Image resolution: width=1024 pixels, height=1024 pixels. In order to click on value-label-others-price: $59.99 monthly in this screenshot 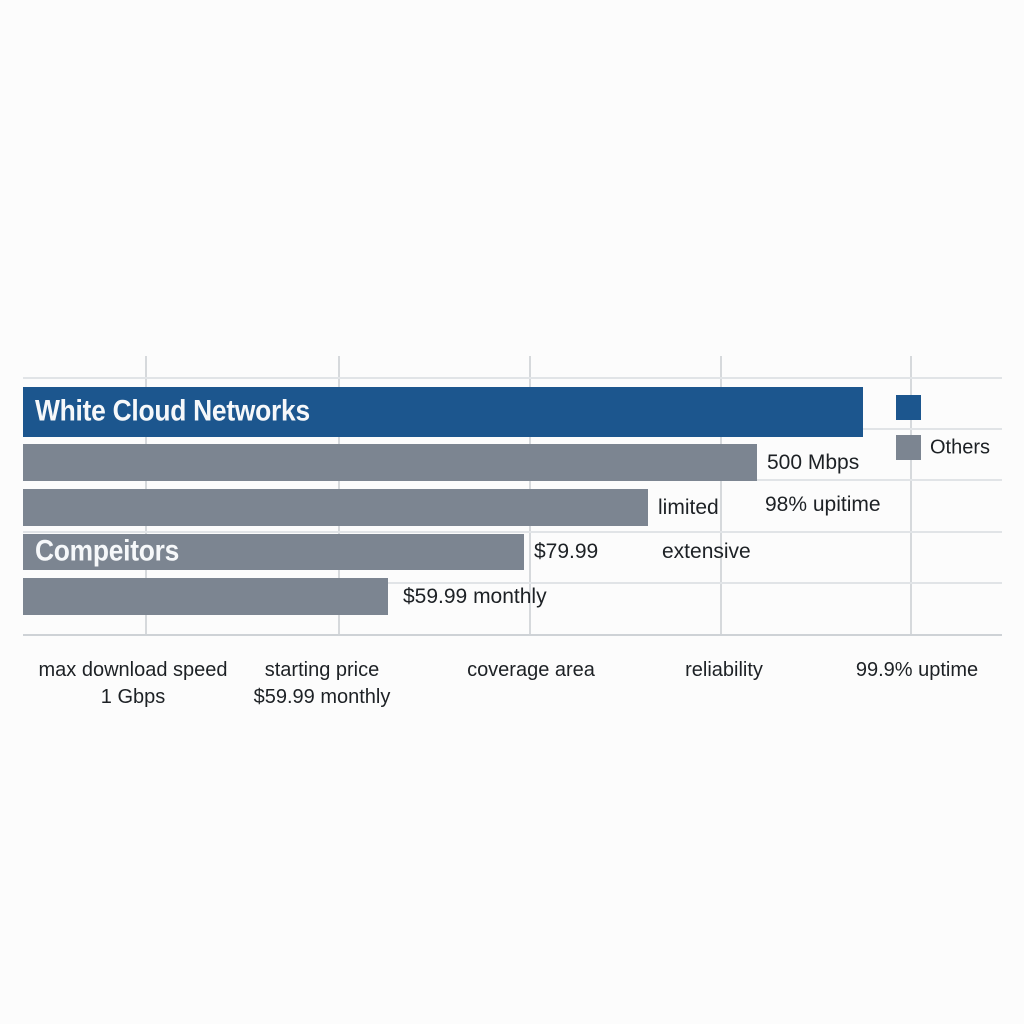, I will do `click(475, 596)`.